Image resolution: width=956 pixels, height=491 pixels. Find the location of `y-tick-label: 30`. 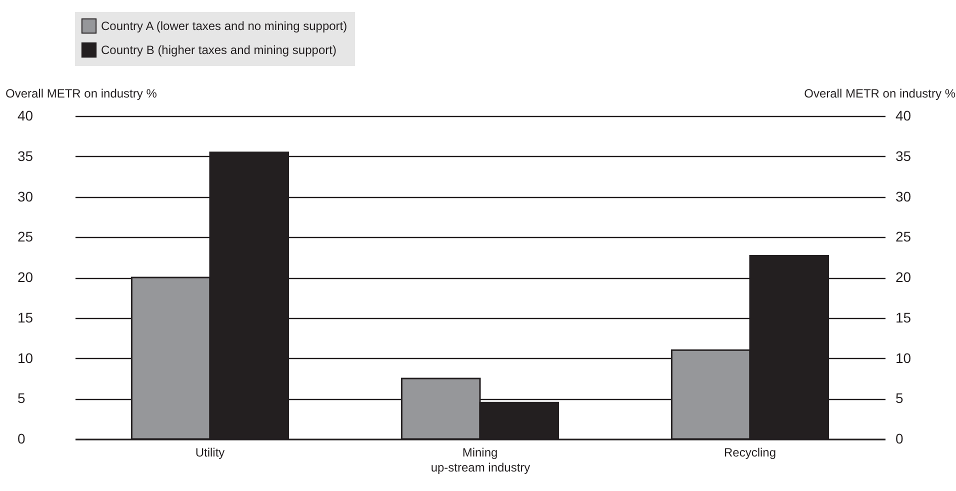

y-tick-label: 30 is located at coordinates (26, 196).